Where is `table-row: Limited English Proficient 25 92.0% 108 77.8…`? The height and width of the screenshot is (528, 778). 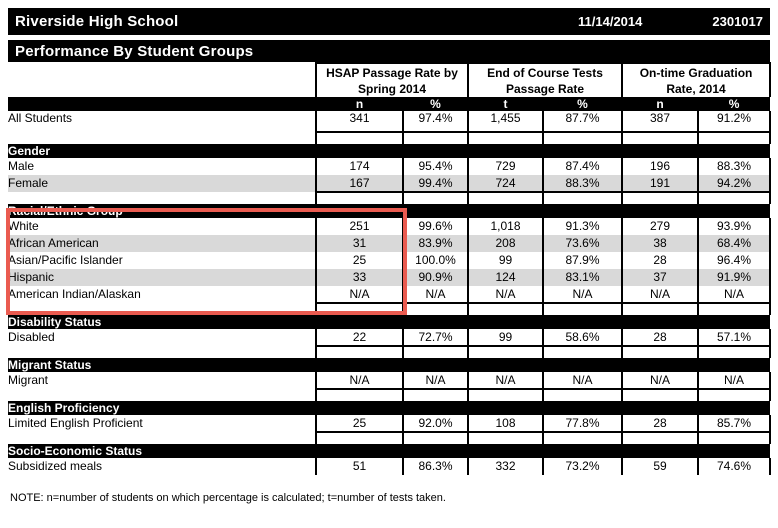
table-row: Limited English Proficient 25 92.0% 108 77.8… is located at coordinates (390, 423).